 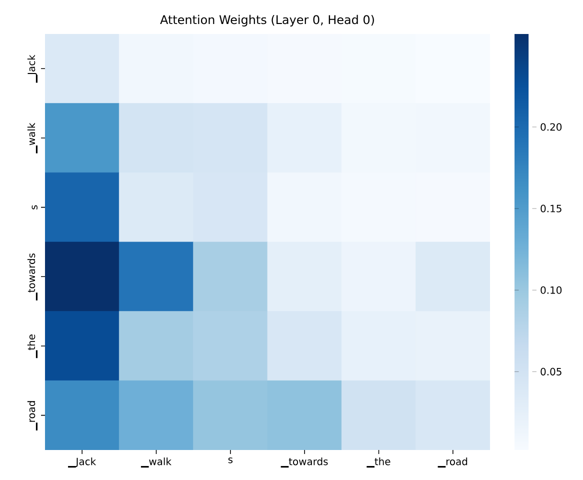 I want to click on color-bar-label: 0.15, so click(x=551, y=208).